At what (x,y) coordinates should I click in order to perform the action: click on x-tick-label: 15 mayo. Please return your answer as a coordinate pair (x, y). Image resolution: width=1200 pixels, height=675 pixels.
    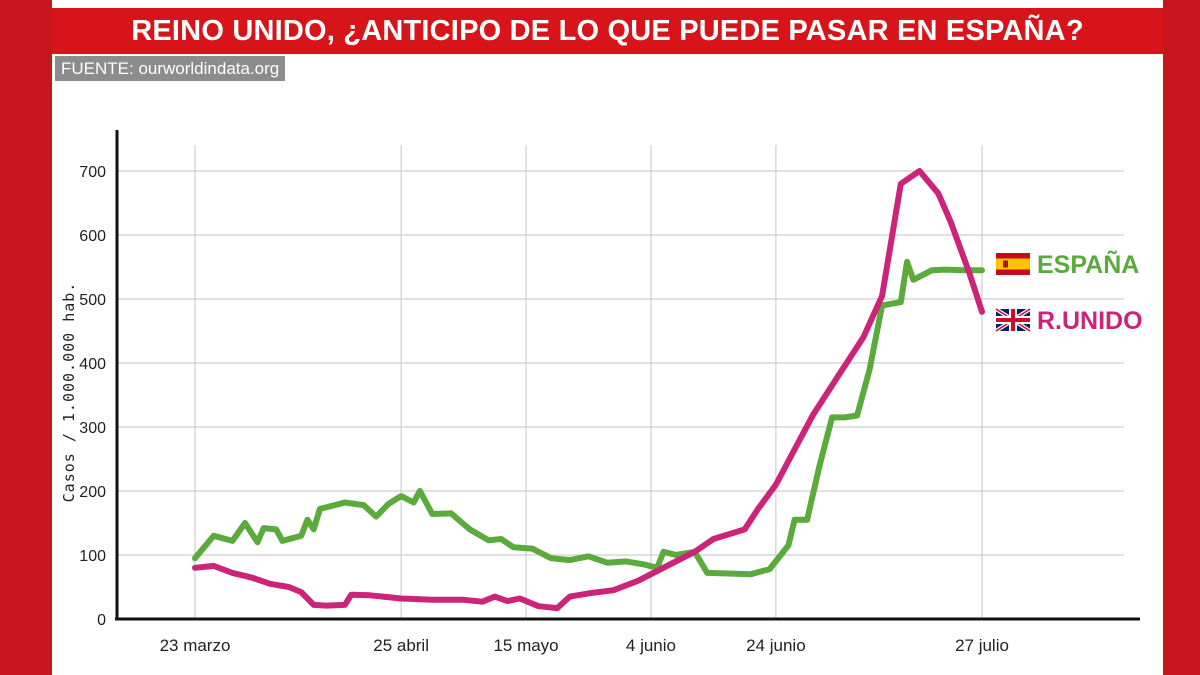
    Looking at the image, I should click on (525, 645).